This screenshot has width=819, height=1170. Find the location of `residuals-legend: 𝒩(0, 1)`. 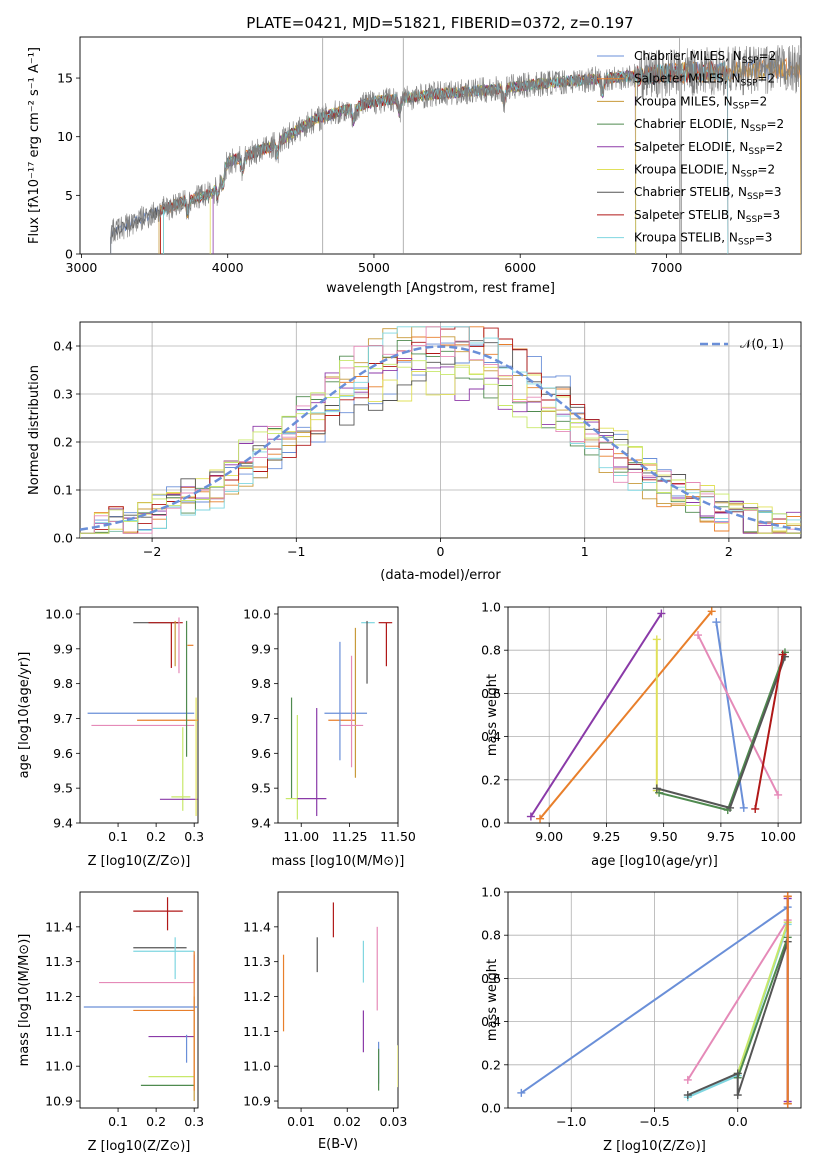

residuals-legend: 𝒩(0, 1) is located at coordinates (742, 344).